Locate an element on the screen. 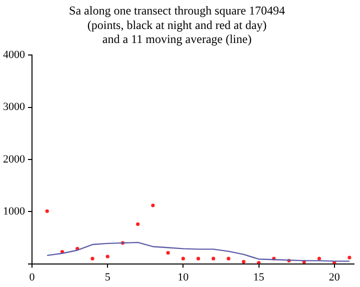 Image resolution: width=360 pixels, height=287 pixels. y-tick-label: 2000 is located at coordinates (14, 159).